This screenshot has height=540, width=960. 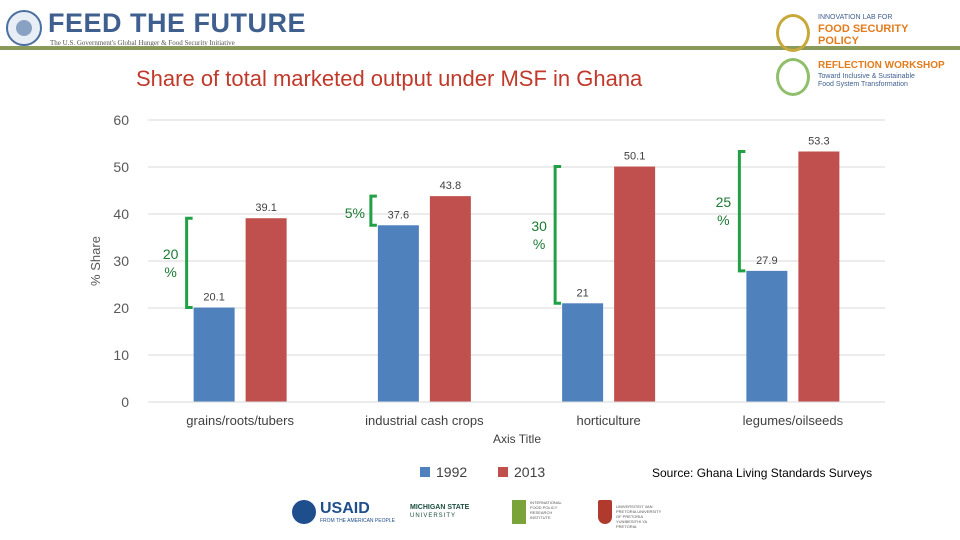 I want to click on x-tick-label: industrial cash crops, so click(x=424, y=420).